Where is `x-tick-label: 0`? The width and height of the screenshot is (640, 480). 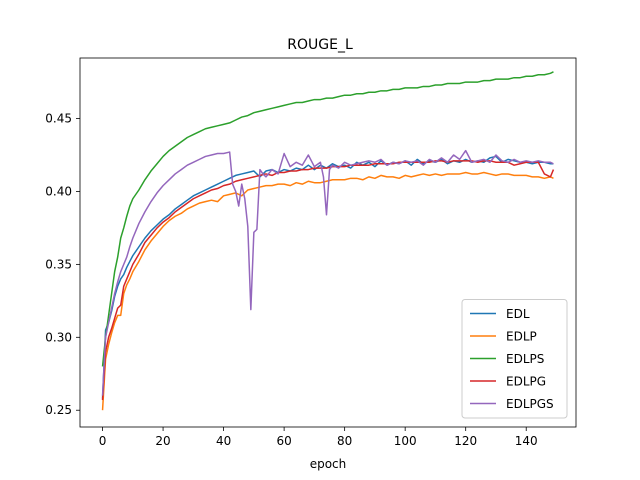
x-tick-label: 0 is located at coordinates (103, 441).